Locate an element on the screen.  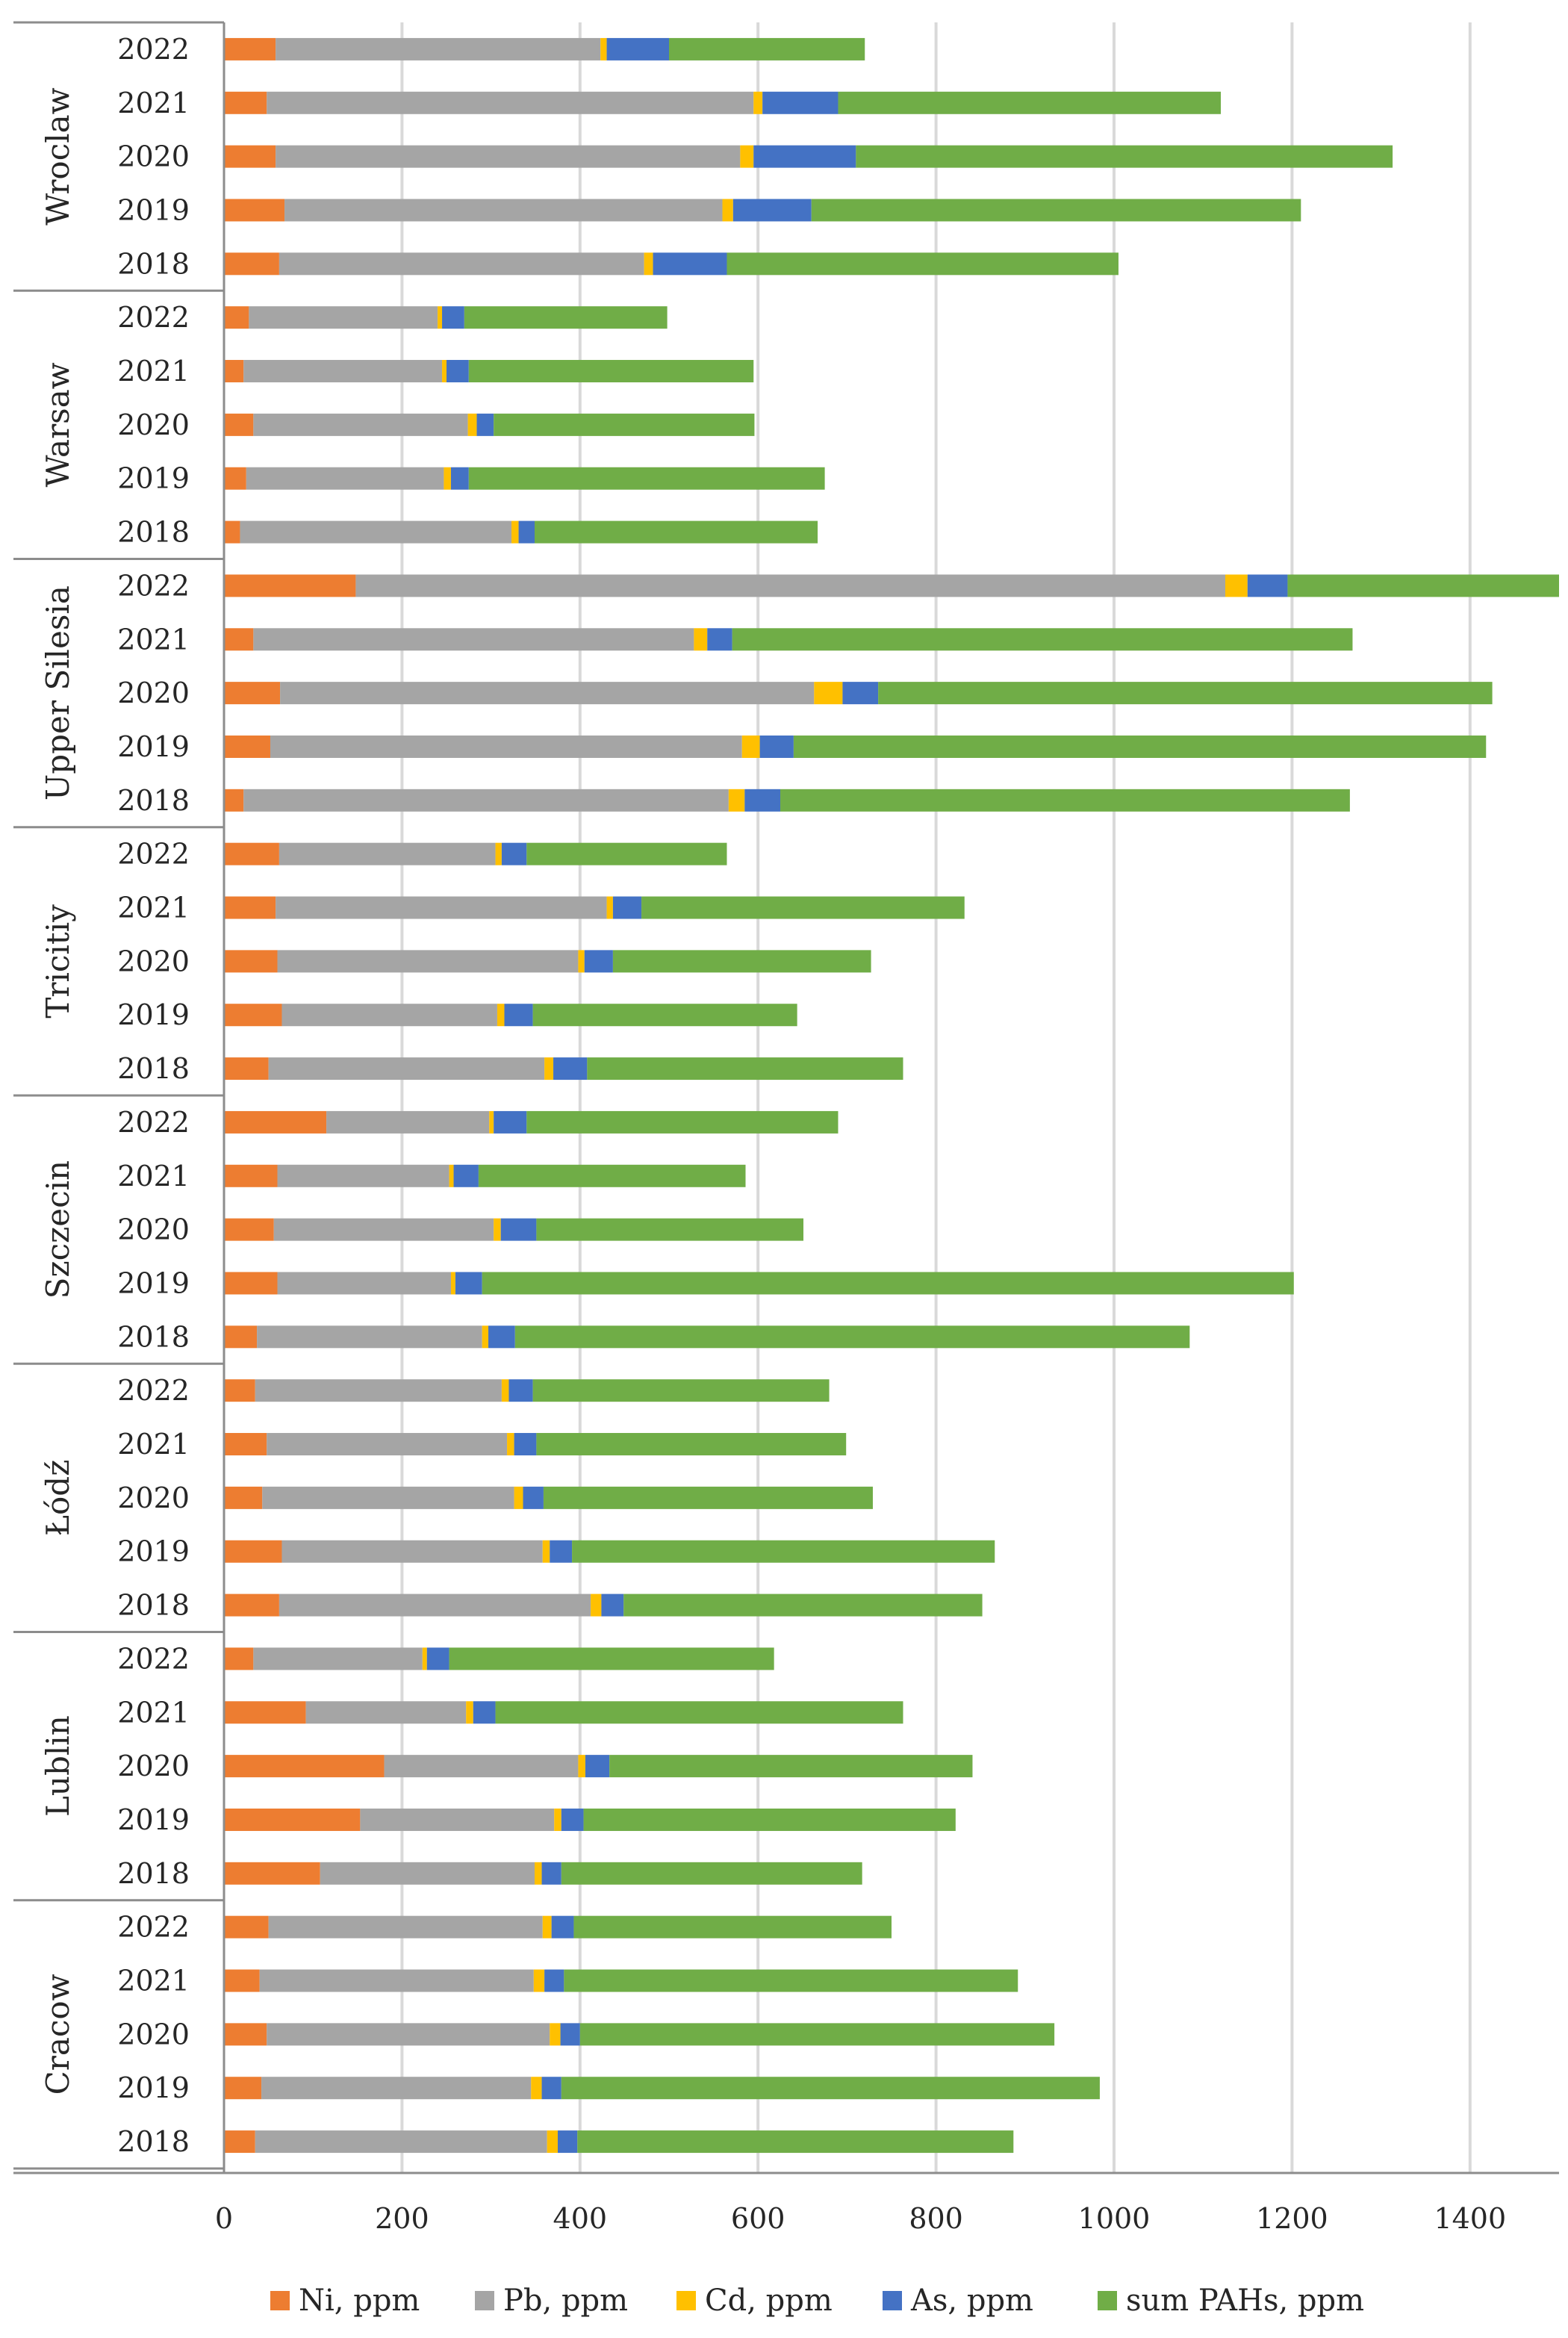
bar-warsaw-2018-seg0 is located at coordinates (232, 532).